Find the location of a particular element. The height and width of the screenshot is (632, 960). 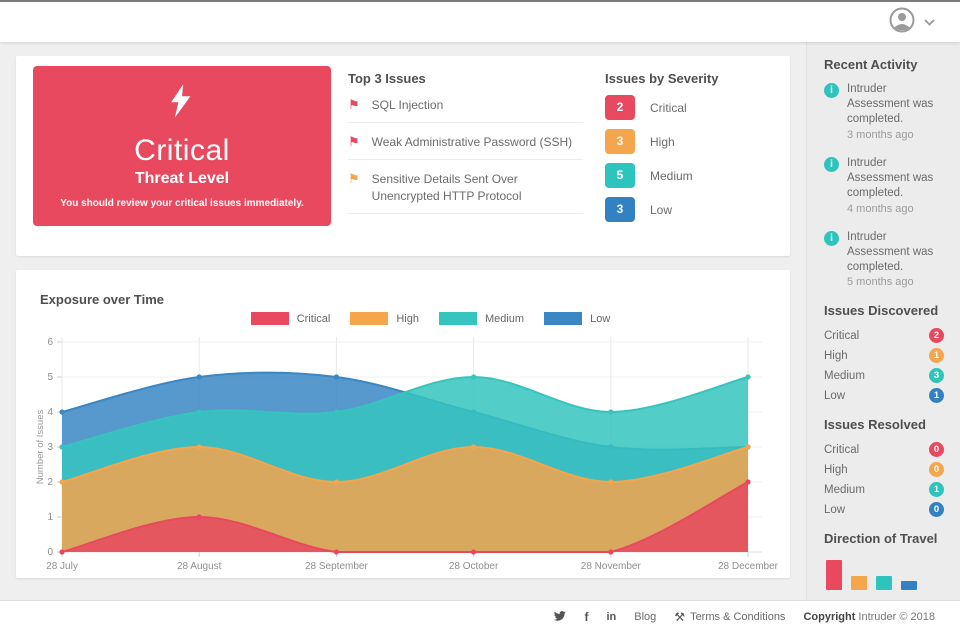

svg-text: 2 is located at coordinates (50, 482).